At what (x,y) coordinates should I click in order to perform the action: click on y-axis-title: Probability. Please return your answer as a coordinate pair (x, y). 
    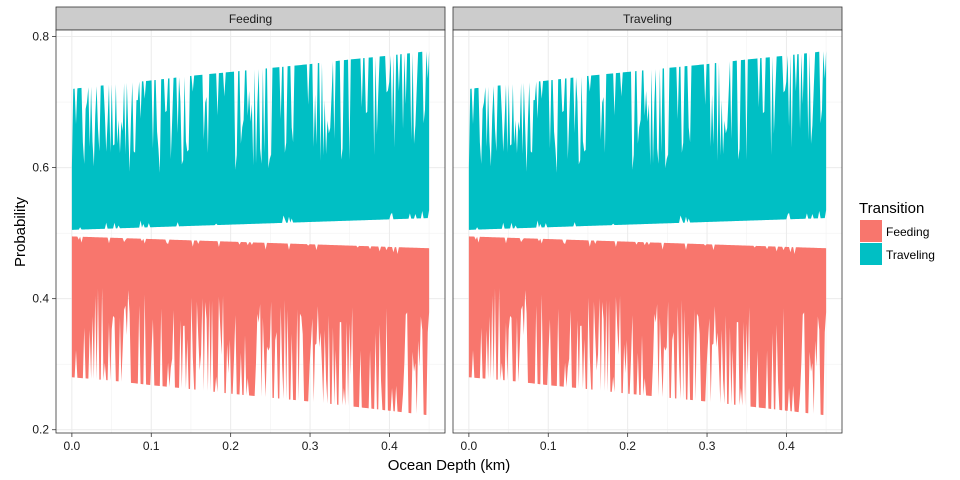
    Looking at the image, I should click on (20, 231).